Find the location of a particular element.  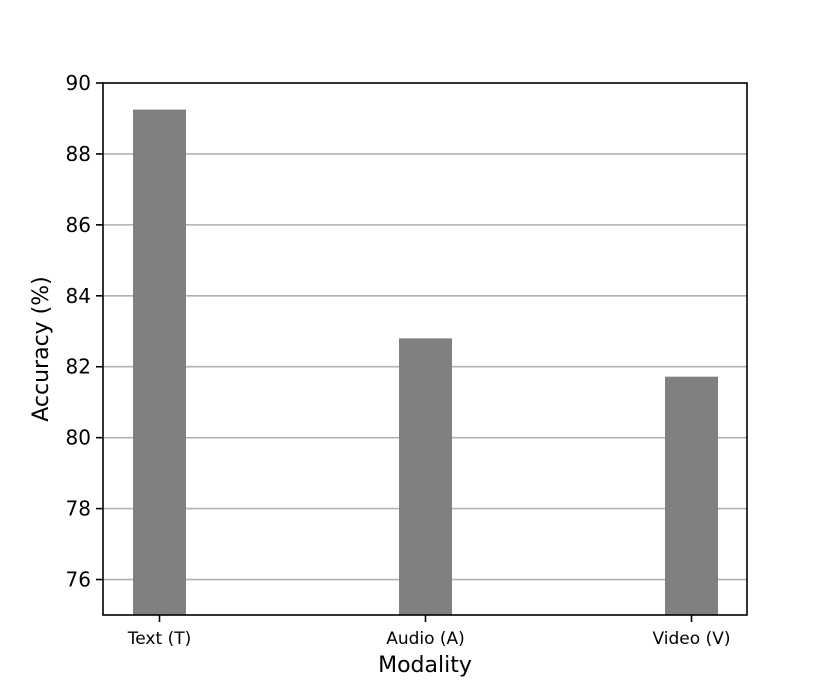

x-tick-label: Audio (A) is located at coordinates (425, 639).